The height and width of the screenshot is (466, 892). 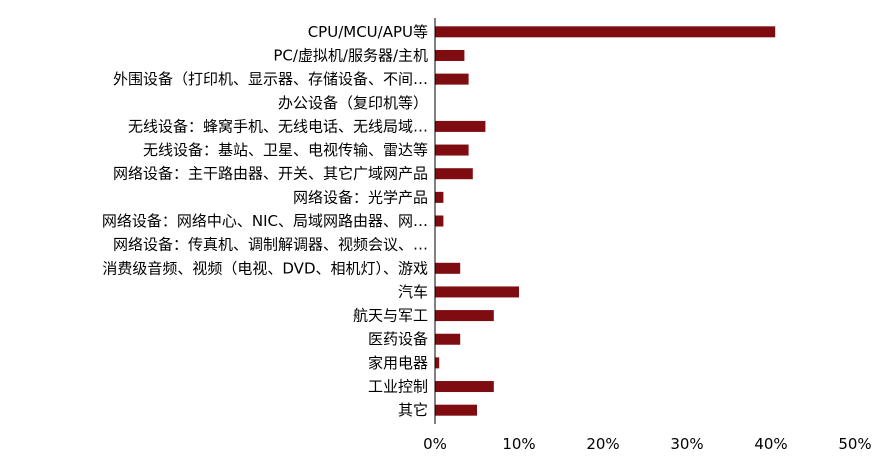 What do you see at coordinates (350, 55) in the screenshot?
I see `category-label: PC/虚拟机/服务器/主机` at bounding box center [350, 55].